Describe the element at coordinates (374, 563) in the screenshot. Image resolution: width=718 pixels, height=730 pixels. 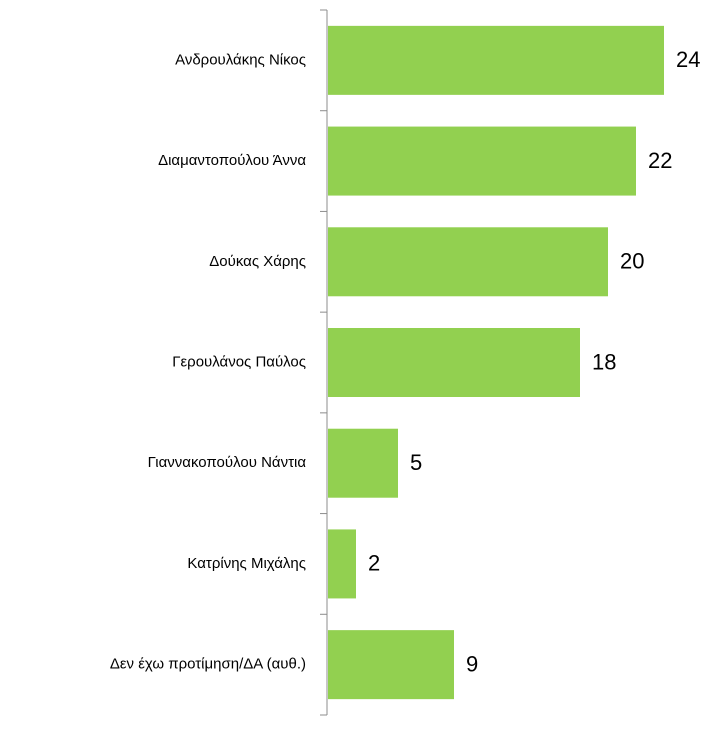
I see `value-label: 2` at that location.